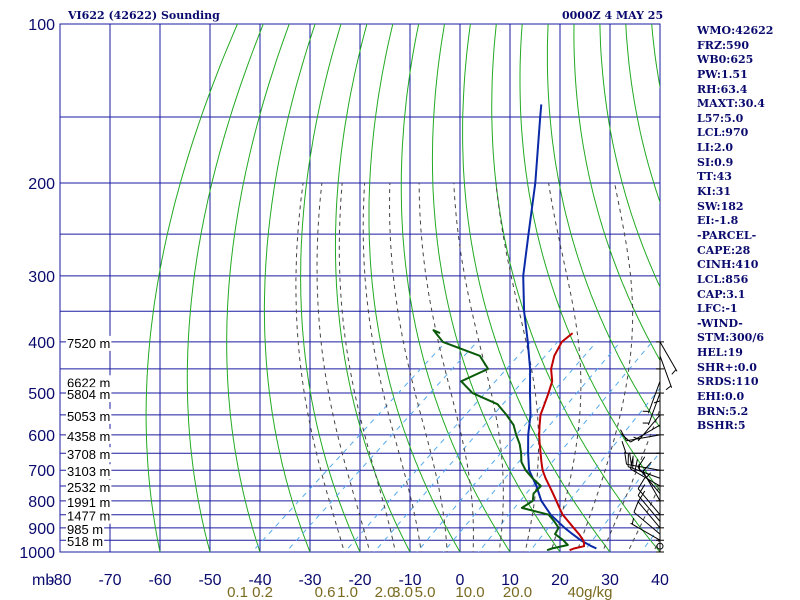 Image resolution: width=800 pixels, height=600 pixels. I want to click on stat-line: -WIND-, so click(720, 323).